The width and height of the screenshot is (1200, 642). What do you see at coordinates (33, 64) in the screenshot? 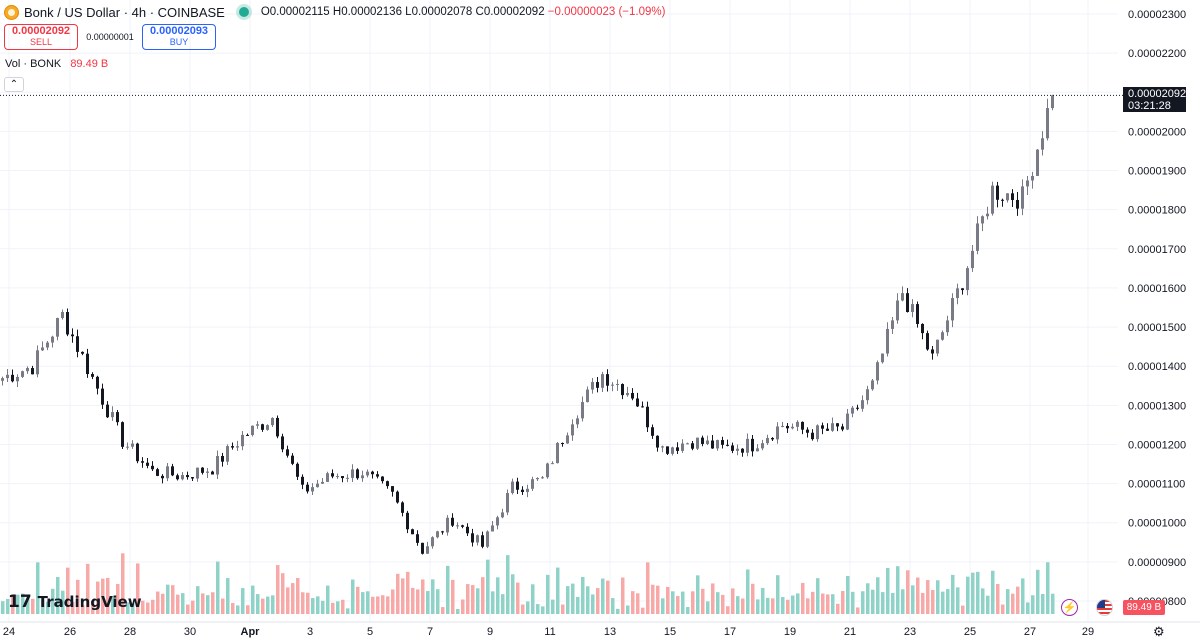
I see `volume-legend-label: Vol · BONK` at bounding box center [33, 64].